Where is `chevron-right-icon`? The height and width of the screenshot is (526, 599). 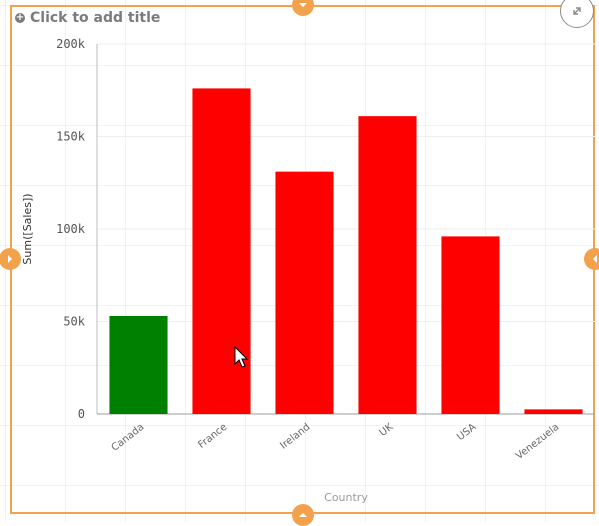 chevron-right-icon is located at coordinates (10, 259).